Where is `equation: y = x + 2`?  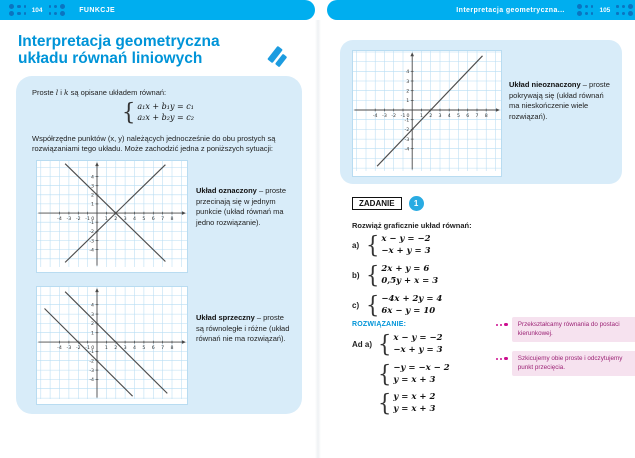 equation: y = x + 2 is located at coordinates (414, 397).